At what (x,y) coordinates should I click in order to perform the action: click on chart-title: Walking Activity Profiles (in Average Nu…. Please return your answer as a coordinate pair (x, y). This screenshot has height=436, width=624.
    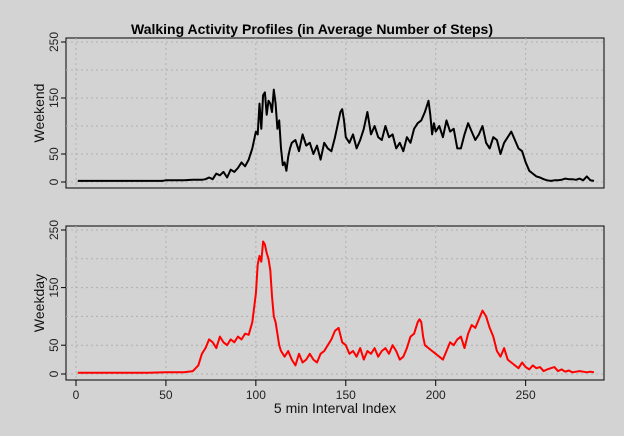
    Looking at the image, I should click on (312, 29).